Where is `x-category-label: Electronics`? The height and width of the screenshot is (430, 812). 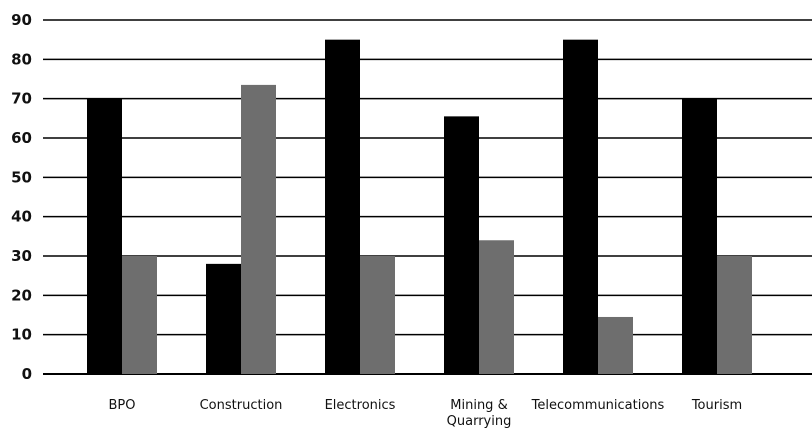 x-category-label: Electronics is located at coordinates (360, 405).